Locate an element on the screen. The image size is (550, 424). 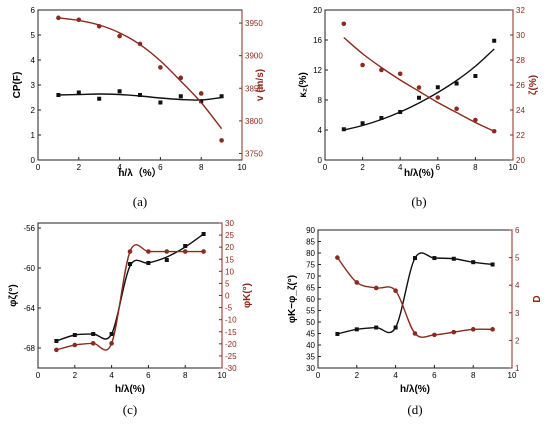
left-tick-label: 45 is located at coordinates (310, 334).